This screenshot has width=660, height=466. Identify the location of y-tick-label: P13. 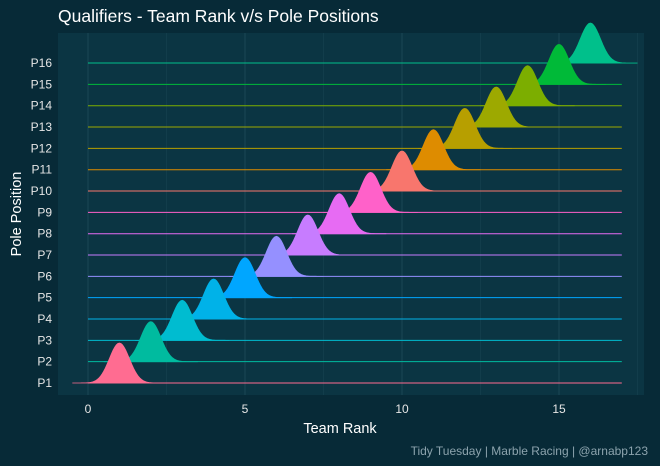
(42, 127).